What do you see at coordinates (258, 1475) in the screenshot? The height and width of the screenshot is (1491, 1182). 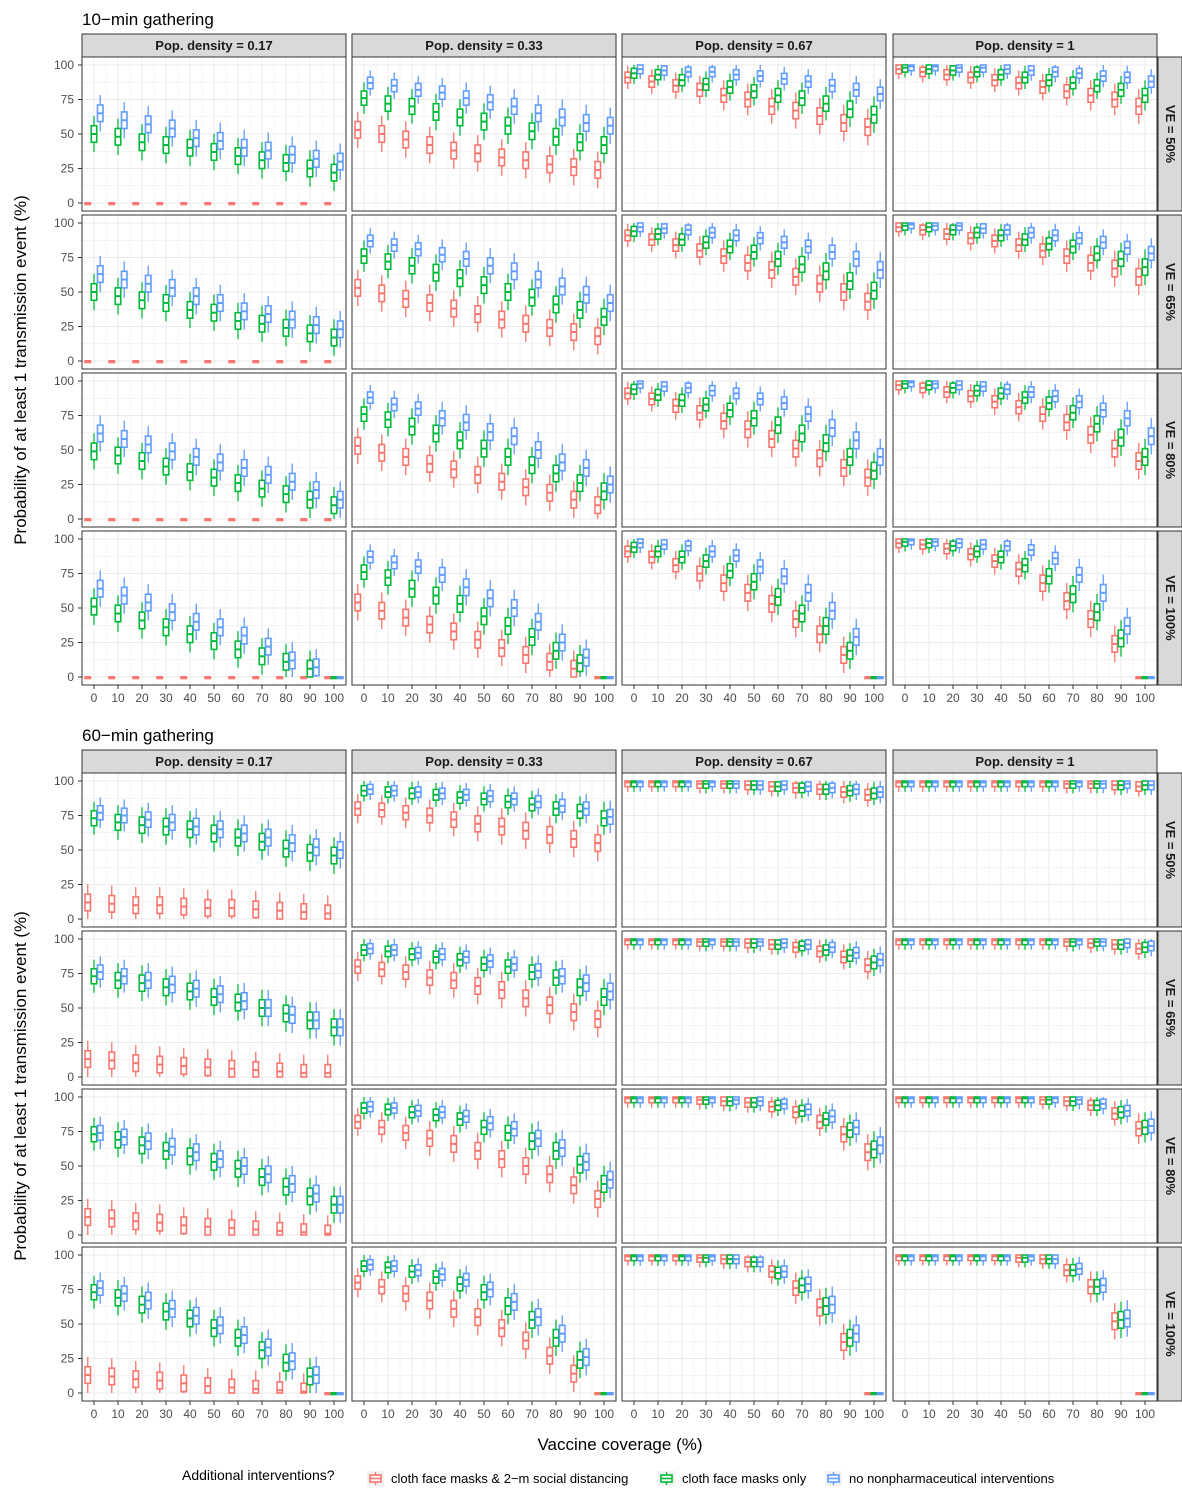 I see `legend-title: Additional interventions?` at bounding box center [258, 1475].